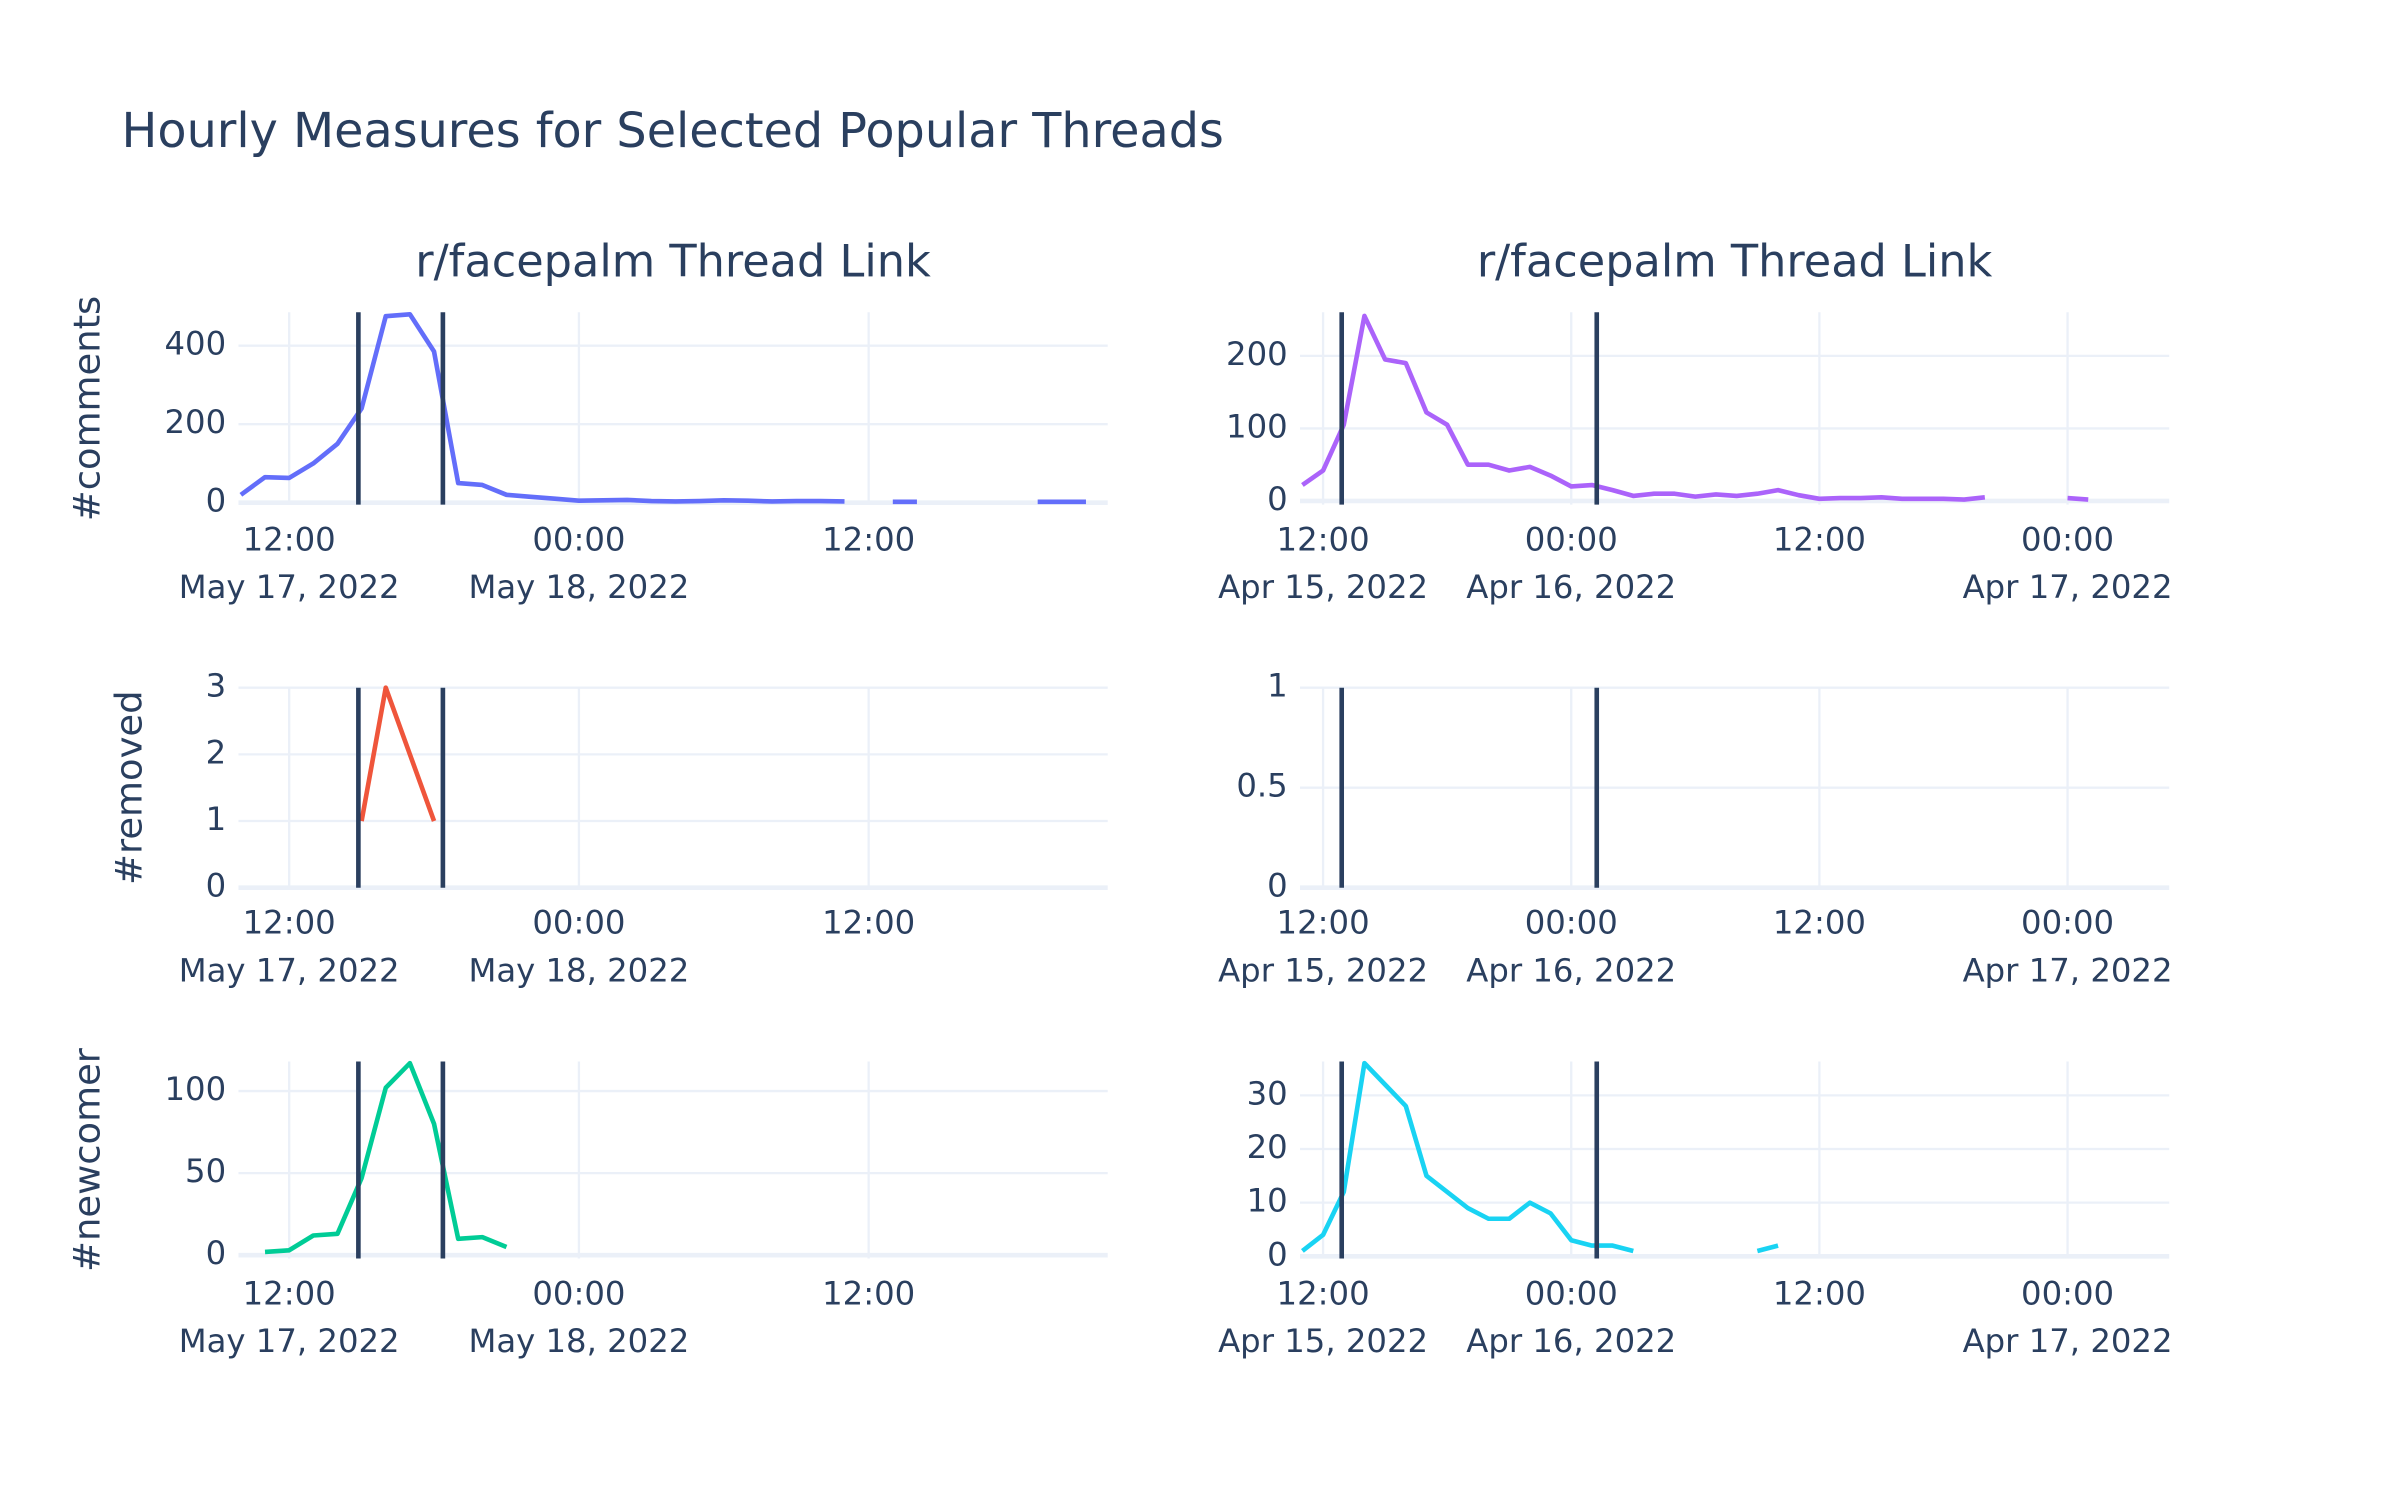 Image resolution: width=2400 pixels, height=1500 pixels. I want to click on y-tick-label: 50, so click(205, 1171).